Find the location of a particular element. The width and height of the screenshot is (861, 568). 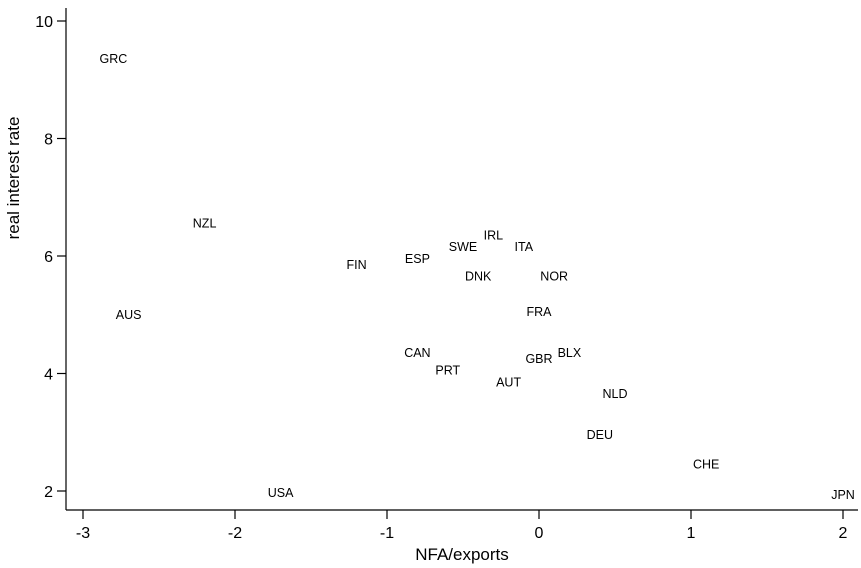

x-tick-label: -3 is located at coordinates (83, 533).